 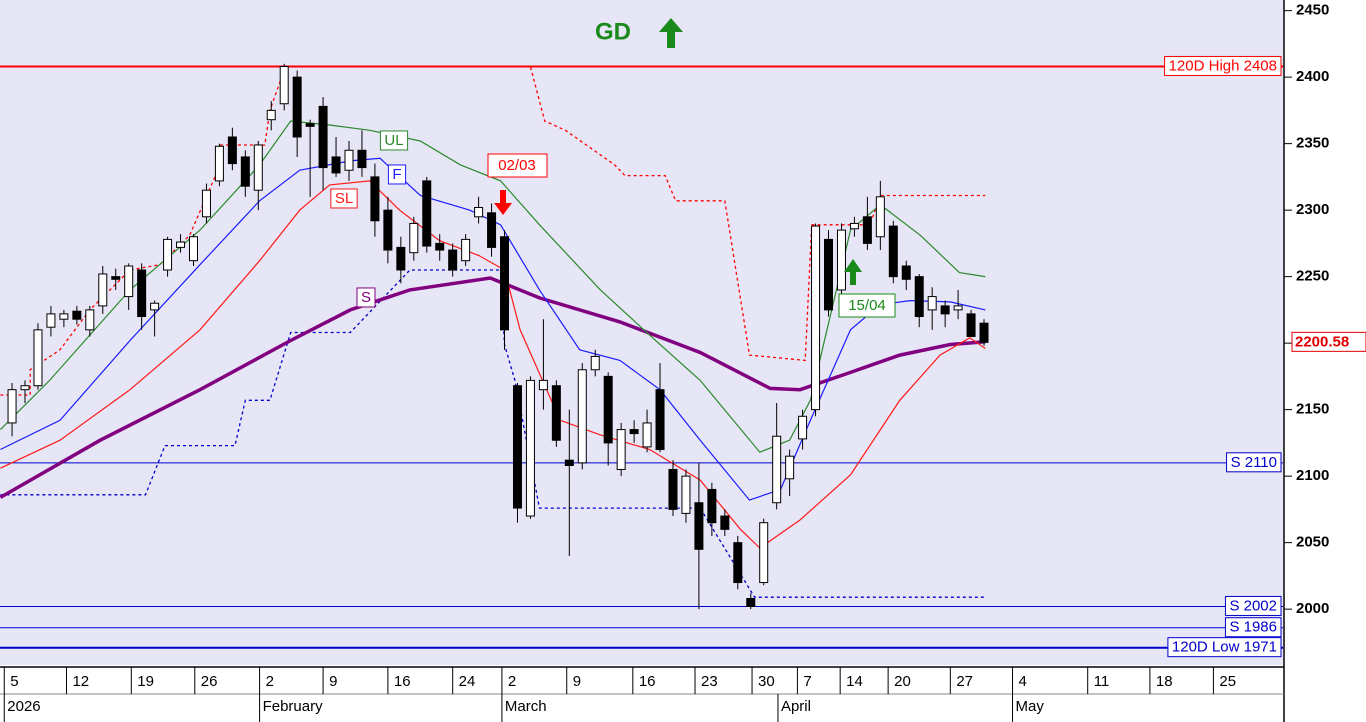 I want to click on x-tick-label: 2, so click(x=270, y=681).